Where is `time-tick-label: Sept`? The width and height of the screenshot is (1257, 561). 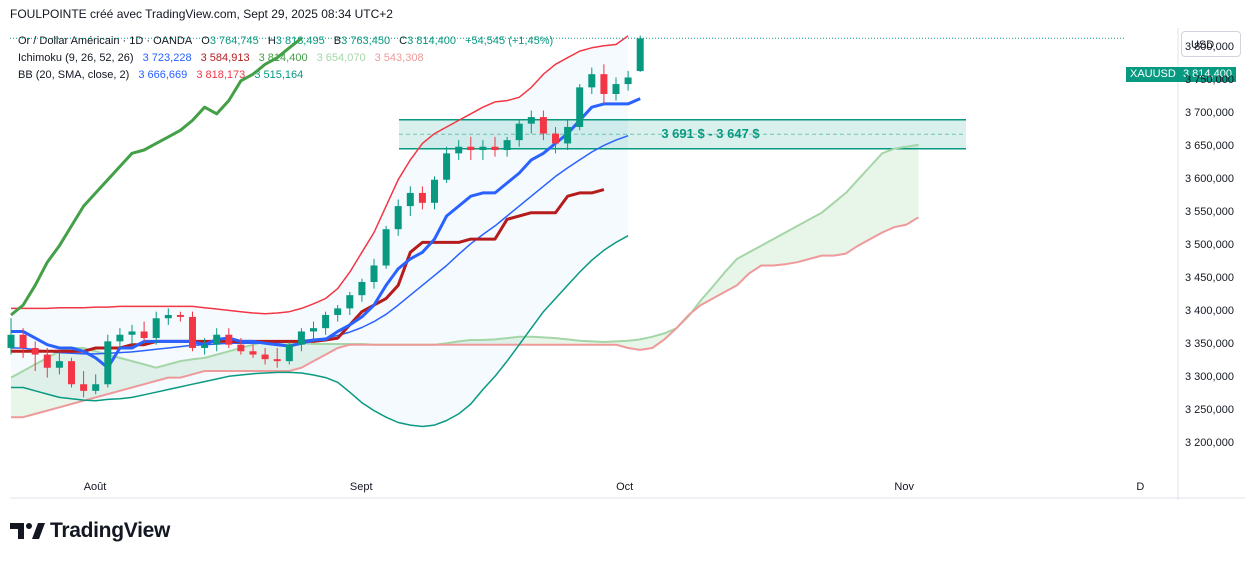 time-tick-label: Sept is located at coordinates (361, 487).